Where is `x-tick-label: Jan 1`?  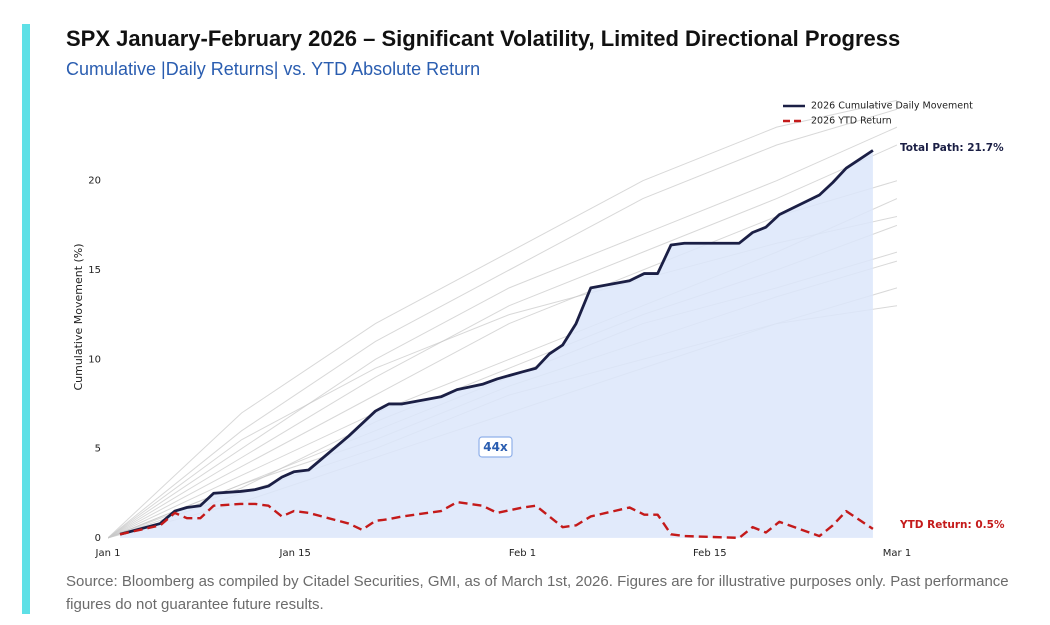 x-tick-label: Jan 1 is located at coordinates (108, 553).